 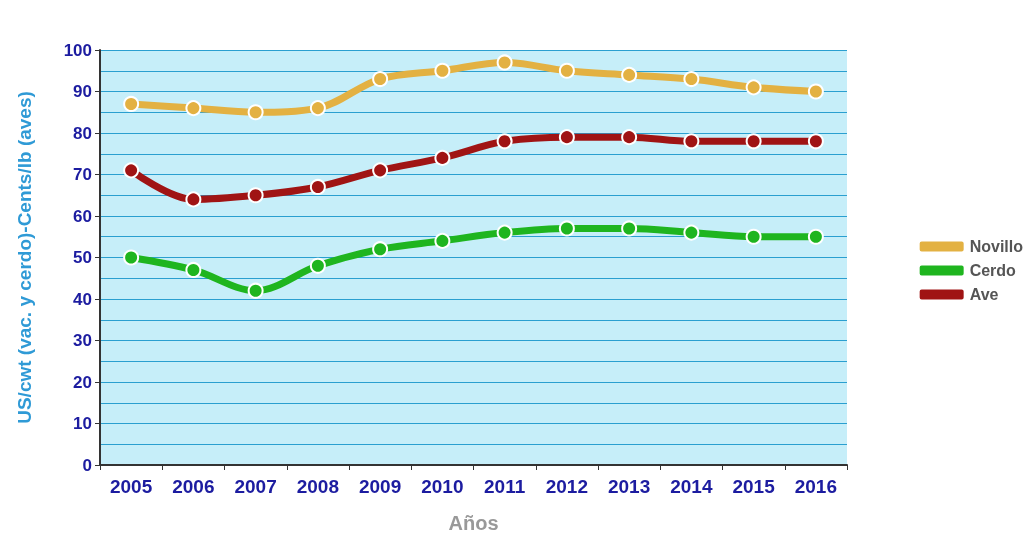 I want to click on y-tick-label: 0, so click(x=87, y=465).